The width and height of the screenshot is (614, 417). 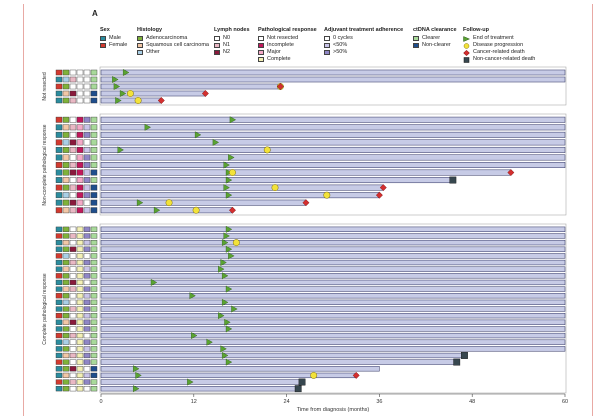 What do you see at coordinates (287, 402) in the screenshot?
I see `x-tick-label: 24` at bounding box center [287, 402].